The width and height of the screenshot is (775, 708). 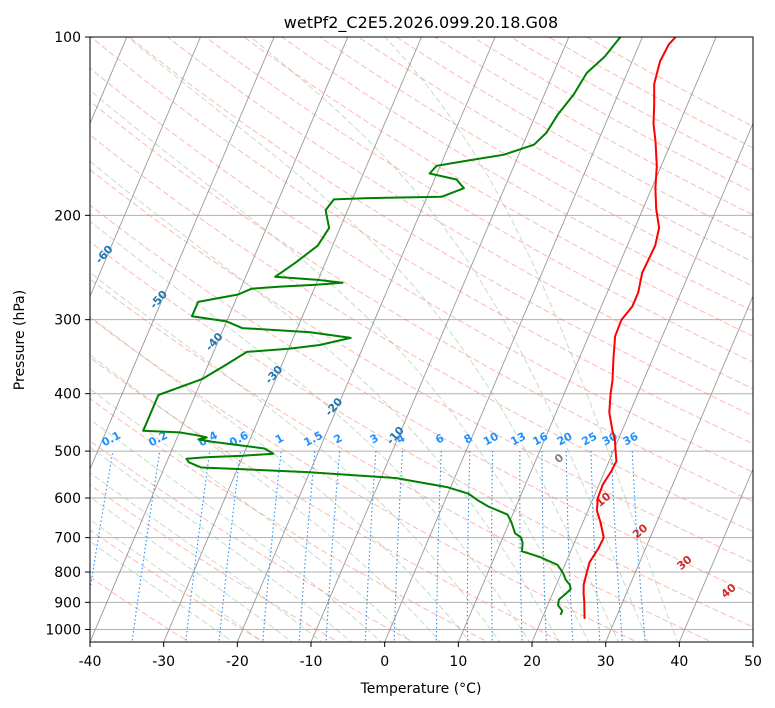 I want to click on mixing-ratio-label: 13, so click(x=518, y=439).